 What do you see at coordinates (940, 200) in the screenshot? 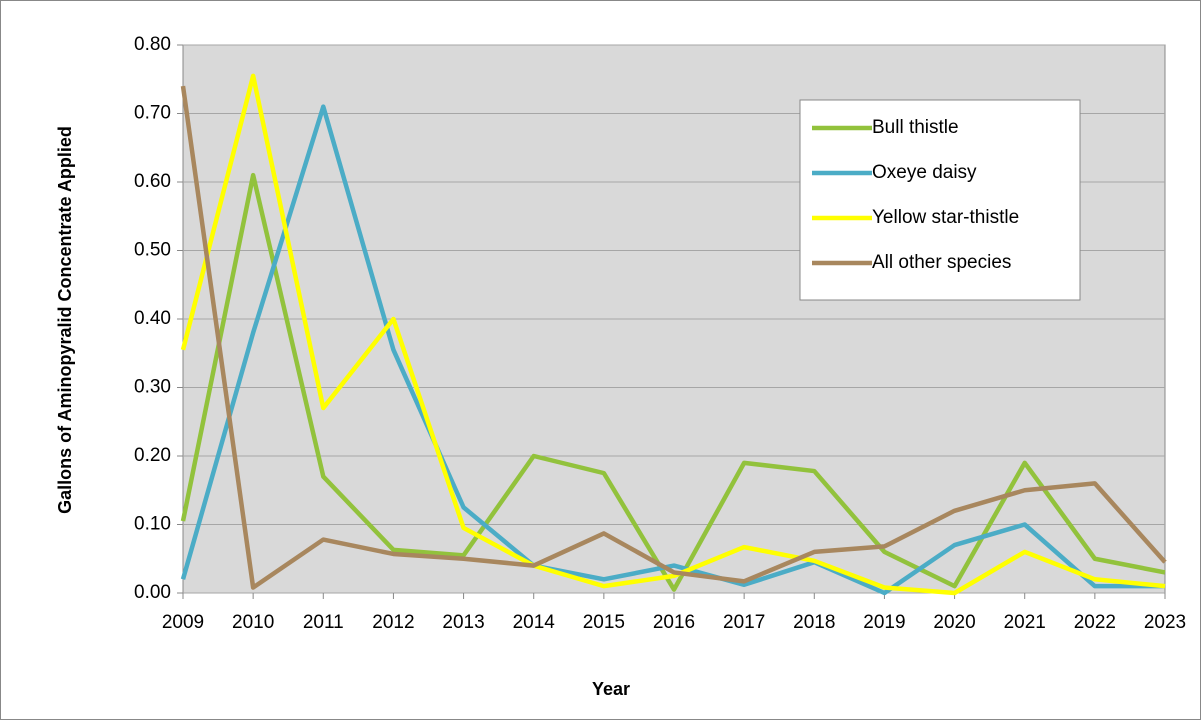
I see `legend-box` at bounding box center [940, 200].